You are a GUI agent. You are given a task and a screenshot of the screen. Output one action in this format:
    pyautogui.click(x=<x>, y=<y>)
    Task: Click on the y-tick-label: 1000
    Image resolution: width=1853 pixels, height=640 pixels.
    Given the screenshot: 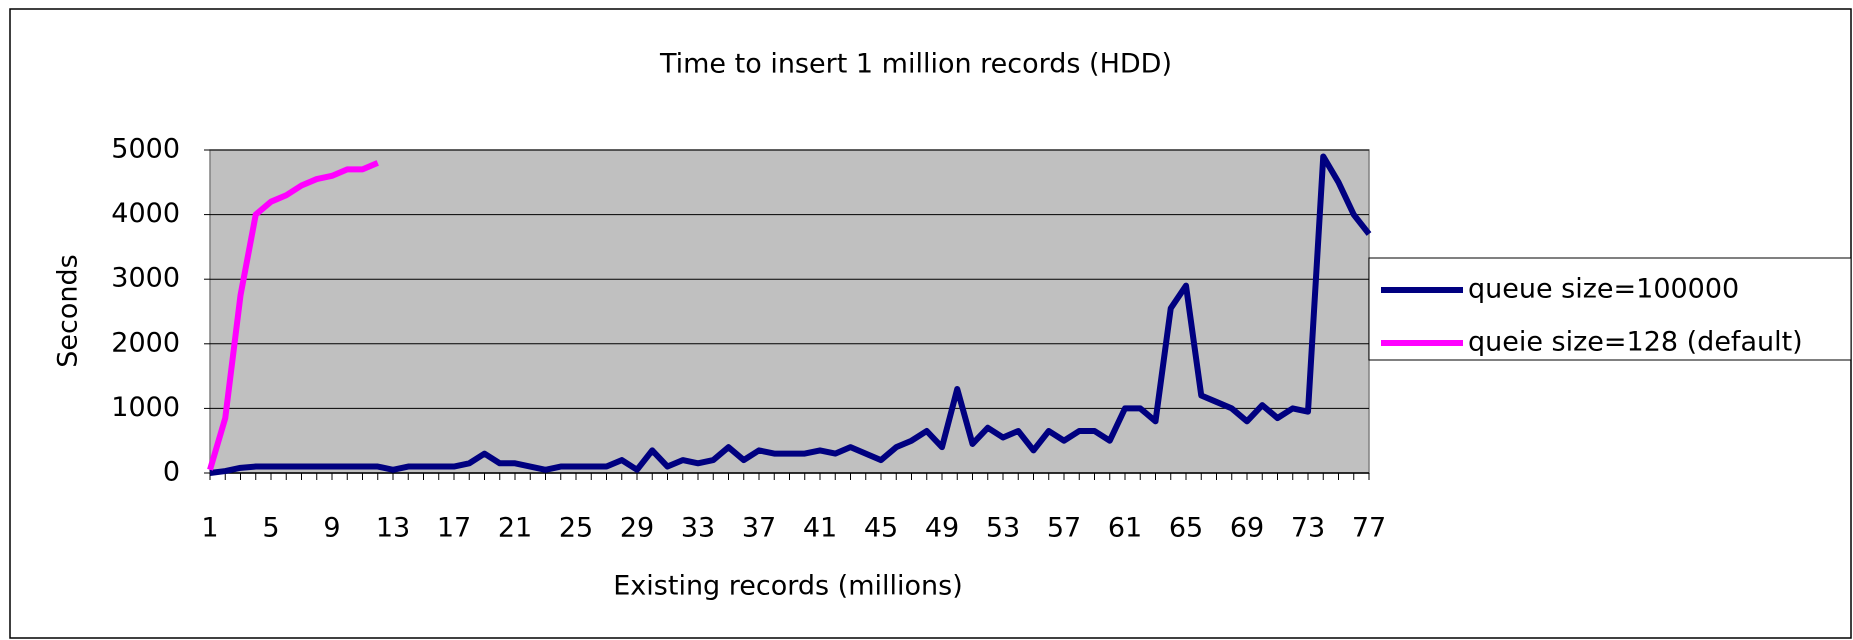 What is the action you would take?
    pyautogui.click(x=145, y=407)
    